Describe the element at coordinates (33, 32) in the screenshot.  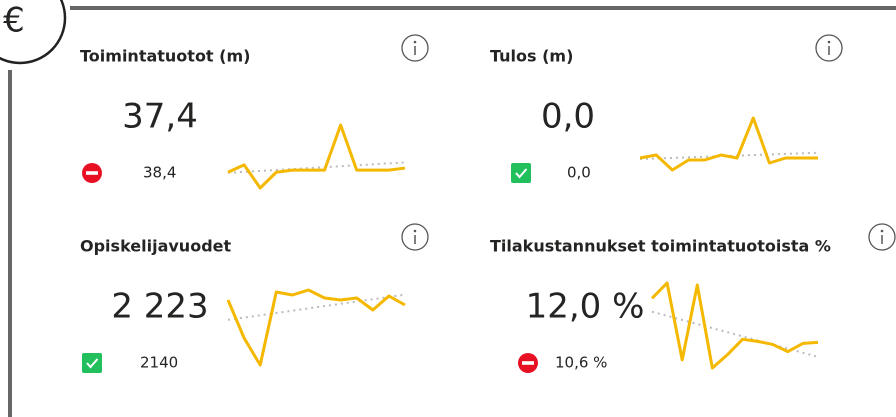
I see `currency-badge` at that location.